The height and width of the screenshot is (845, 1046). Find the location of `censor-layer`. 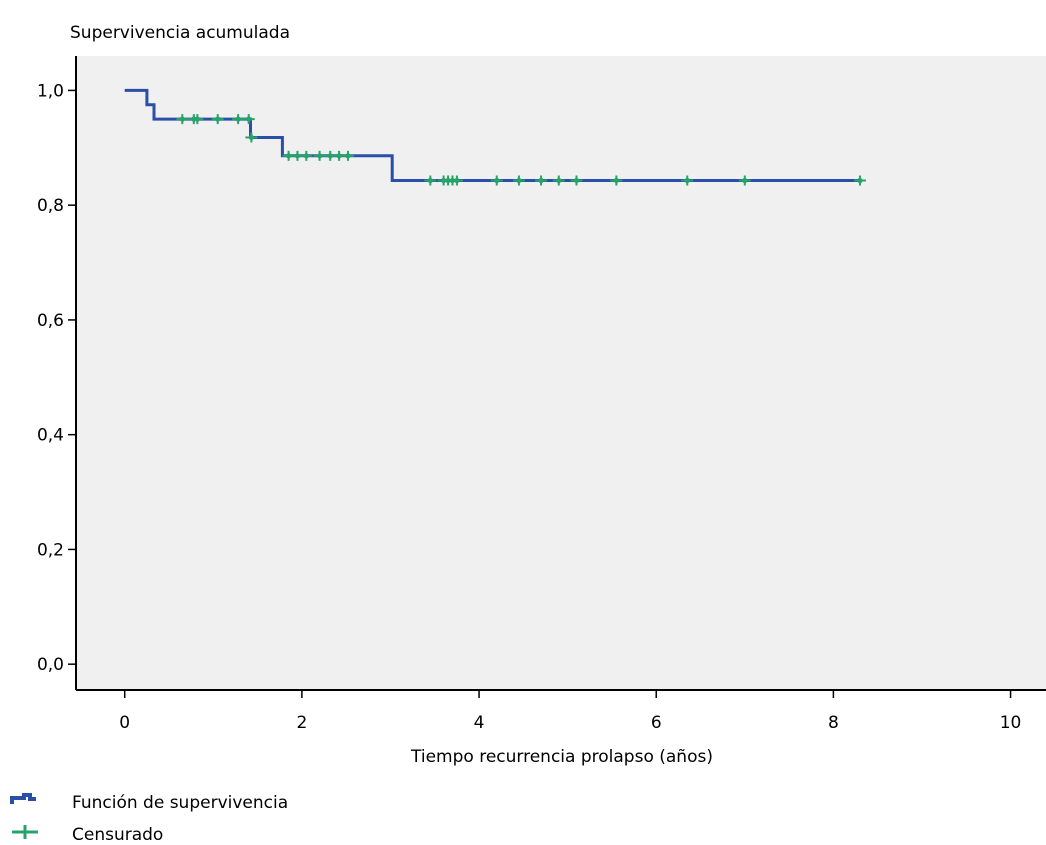

censor-layer is located at coordinates (521, 150).